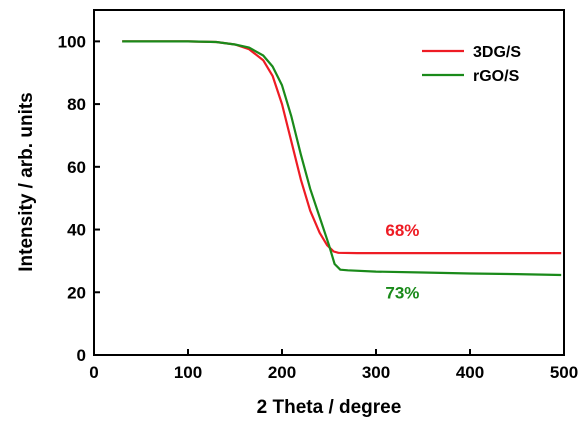 The width and height of the screenshot is (586, 425). Describe the element at coordinates (76, 230) in the screenshot. I see `y-tick-label-40: 40` at that location.